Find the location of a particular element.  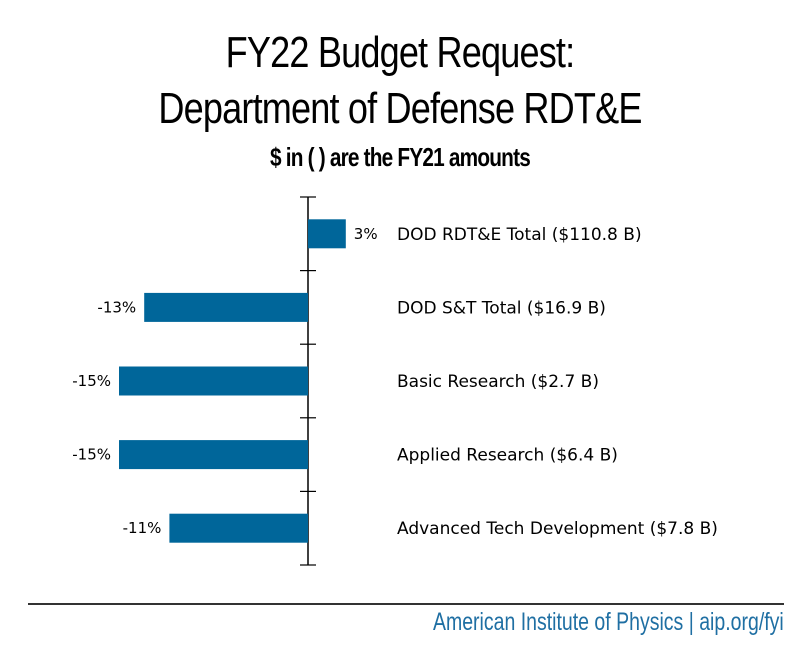

data-label: 3% is located at coordinates (366, 234).